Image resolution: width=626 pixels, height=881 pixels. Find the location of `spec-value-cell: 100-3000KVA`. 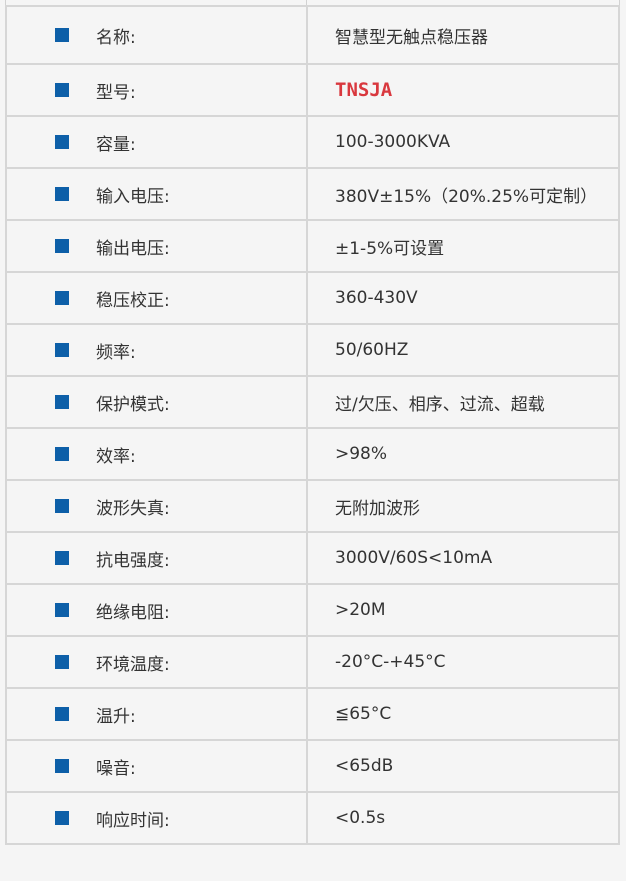

spec-value-cell: 100-3000KVA is located at coordinates (463, 142).